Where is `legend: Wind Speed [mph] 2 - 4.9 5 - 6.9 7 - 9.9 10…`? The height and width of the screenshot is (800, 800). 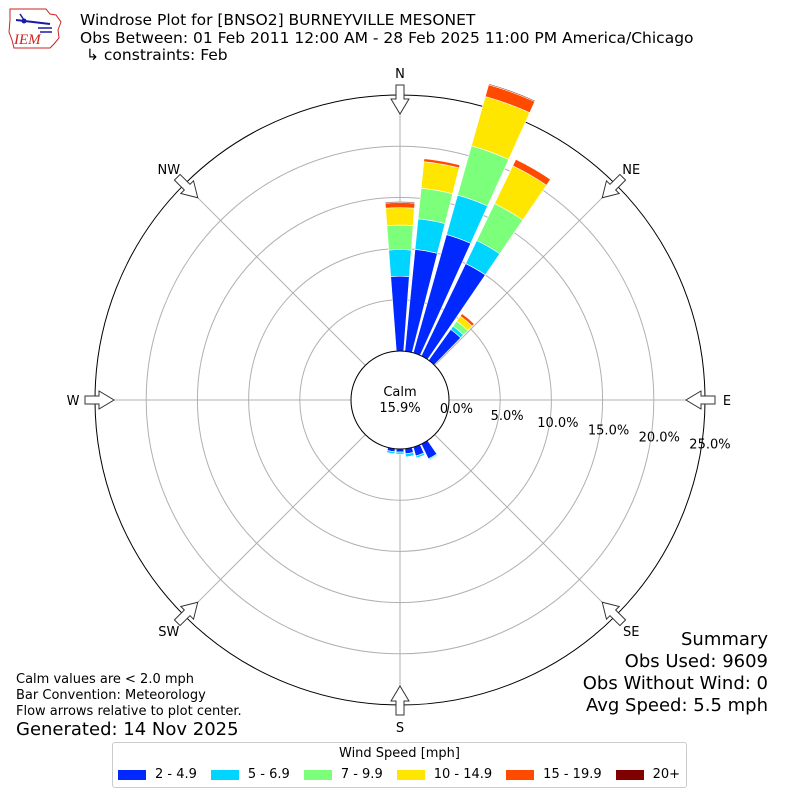 legend: Wind Speed [mph] 2 - 4.9 5 - 6.9 7 - 9.9 10… is located at coordinates (399, 765).